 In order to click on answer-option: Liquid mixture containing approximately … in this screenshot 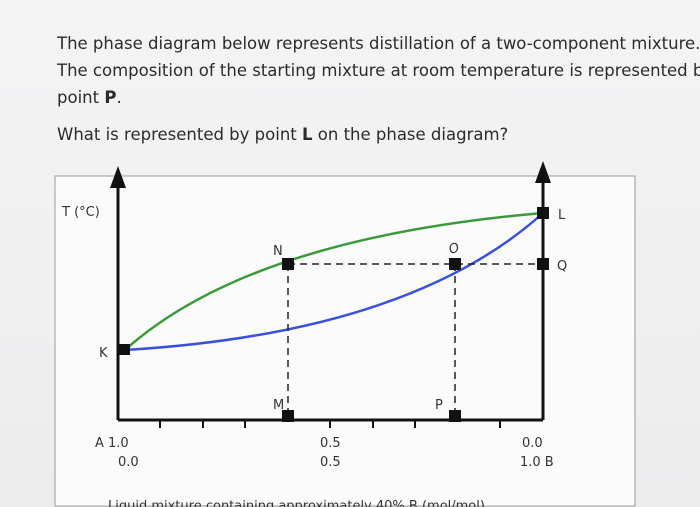, I will do `click(296, 503)`.